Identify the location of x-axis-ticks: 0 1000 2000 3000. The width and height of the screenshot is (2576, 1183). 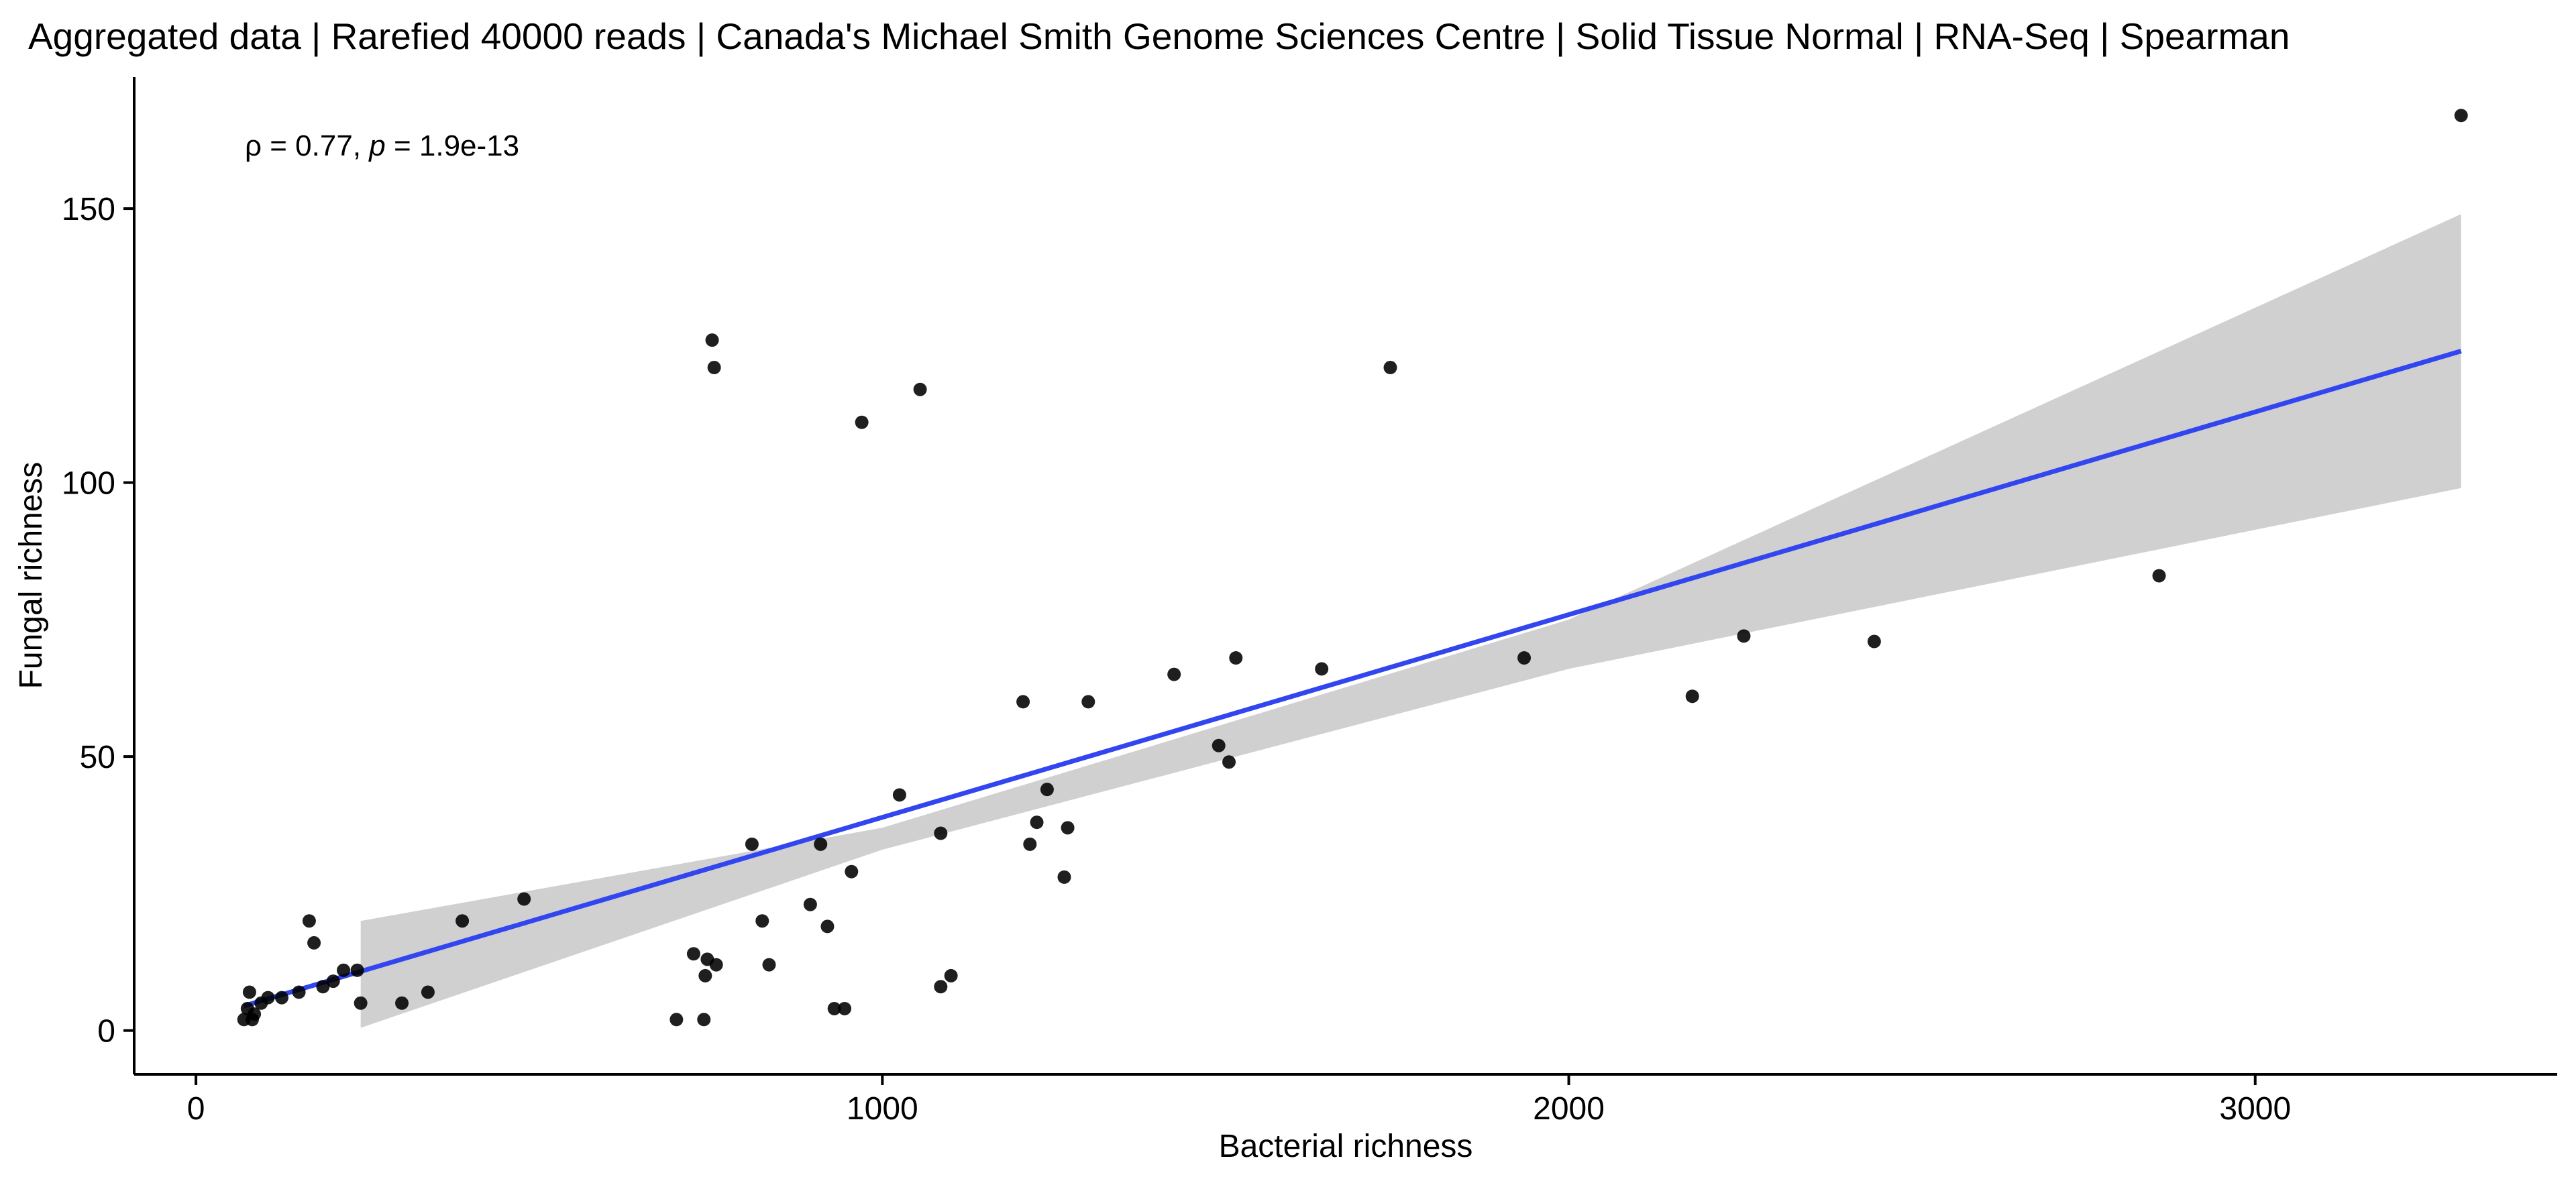
(1239, 1100).